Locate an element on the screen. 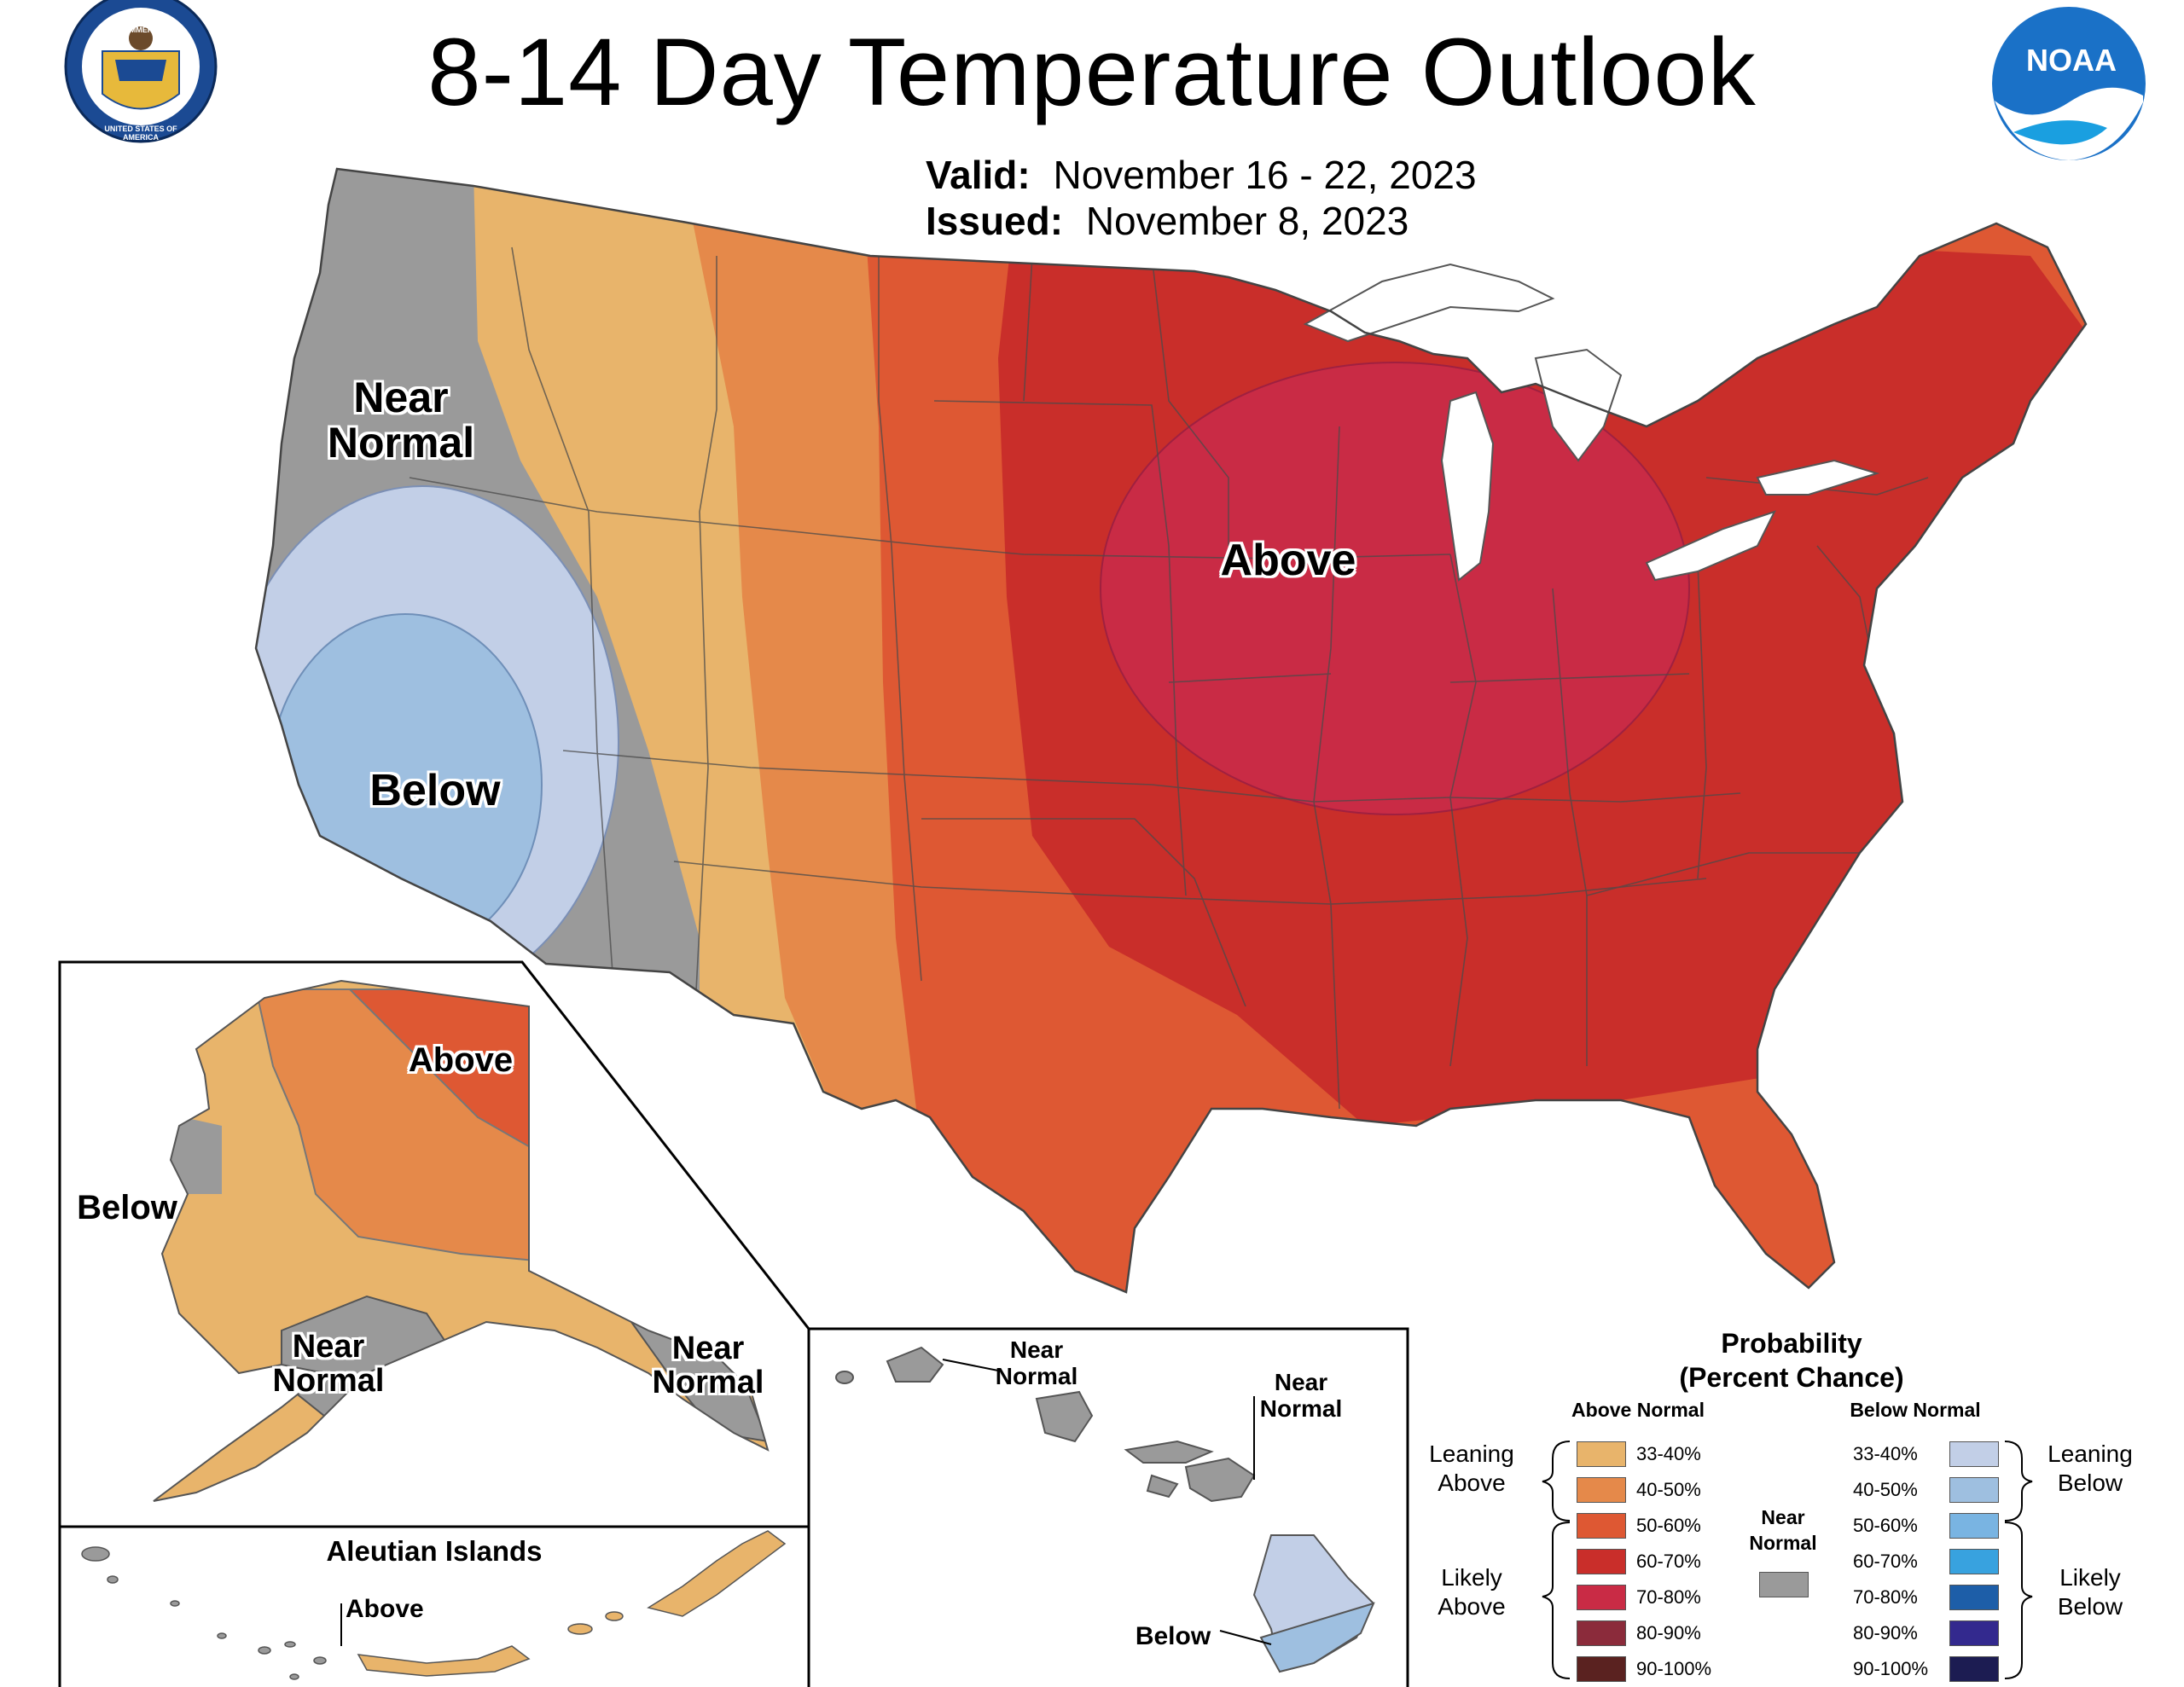 This screenshot has height=1687, width=2184. legend-label-above-6: 90-100% is located at coordinates (1674, 1669).